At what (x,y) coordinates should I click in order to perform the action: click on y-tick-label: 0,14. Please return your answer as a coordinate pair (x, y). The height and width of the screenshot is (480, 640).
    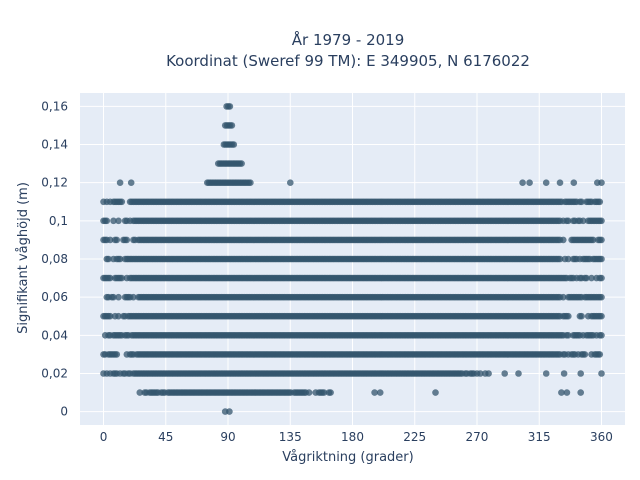
    Looking at the image, I should click on (54, 145).